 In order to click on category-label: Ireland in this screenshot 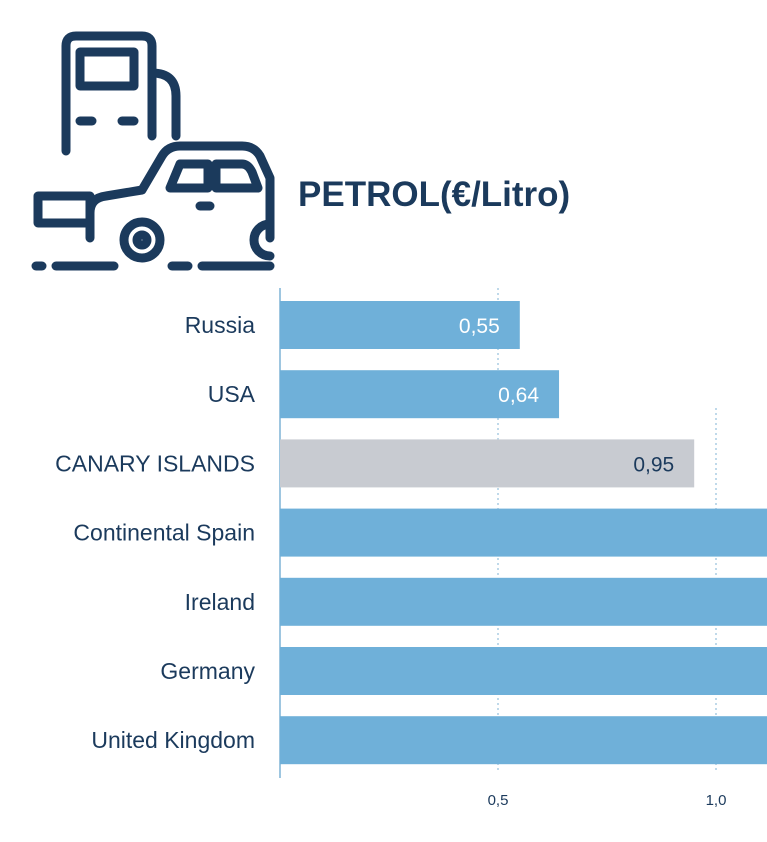, I will do `click(220, 602)`.